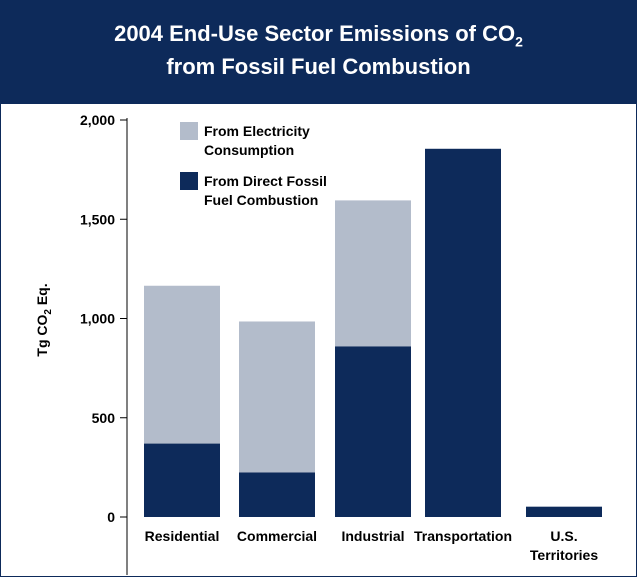 The height and width of the screenshot is (577, 637). What do you see at coordinates (104, 418) in the screenshot?
I see `y-tick-label: 500` at bounding box center [104, 418].